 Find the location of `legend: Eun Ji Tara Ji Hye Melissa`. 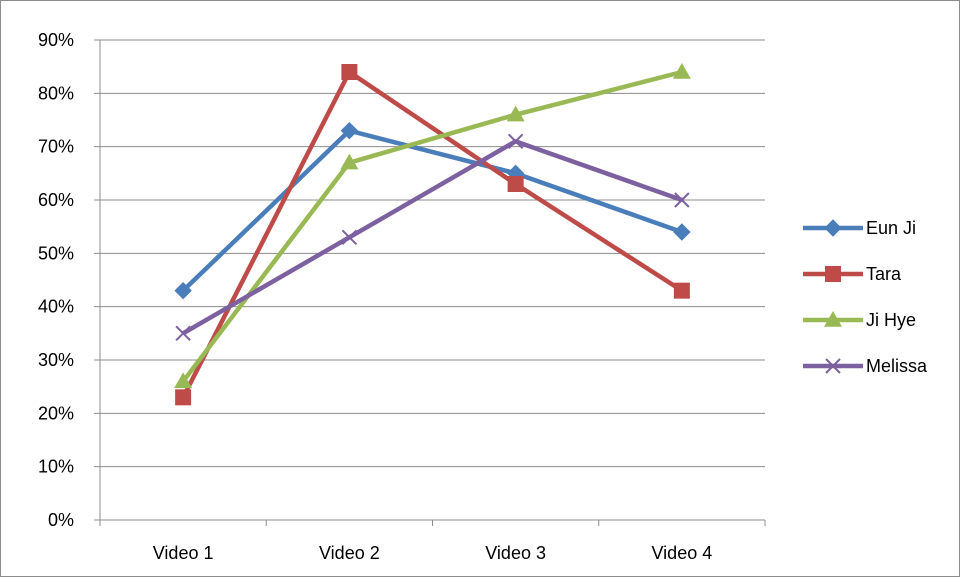

legend: Eun Ji Tara Ji Hye Melissa is located at coordinates (865, 297).